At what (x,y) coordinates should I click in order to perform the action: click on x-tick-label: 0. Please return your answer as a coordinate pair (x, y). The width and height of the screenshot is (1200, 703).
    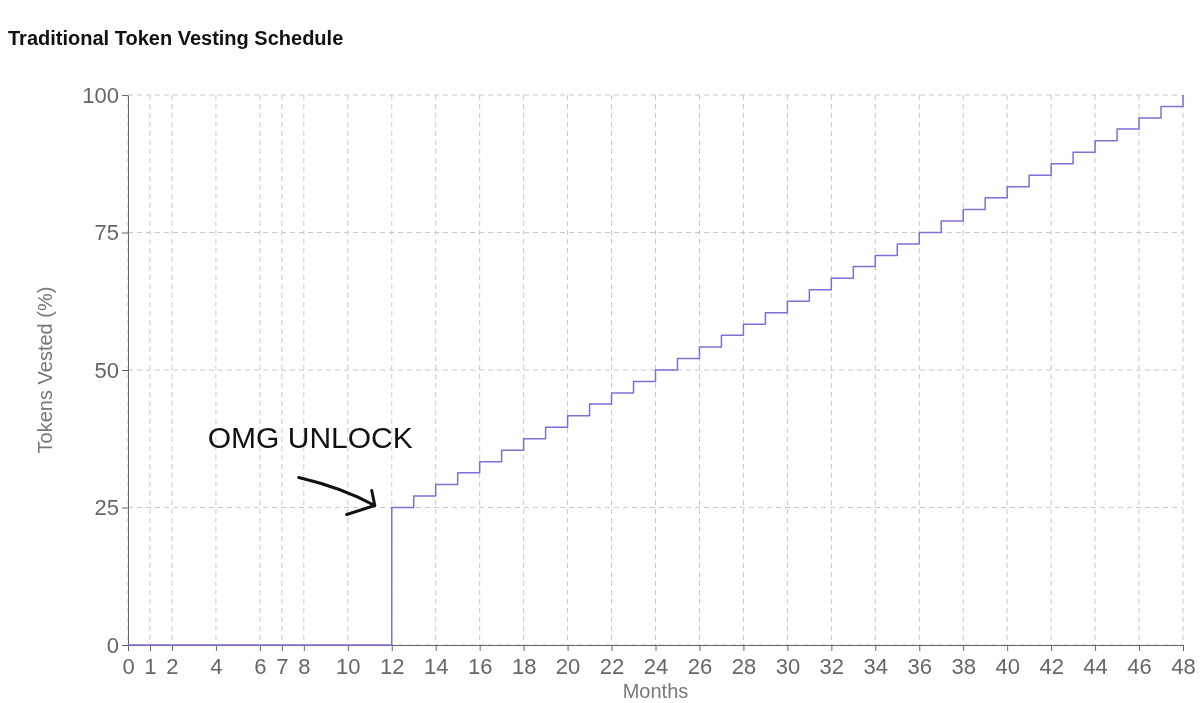
    Looking at the image, I should click on (128, 666).